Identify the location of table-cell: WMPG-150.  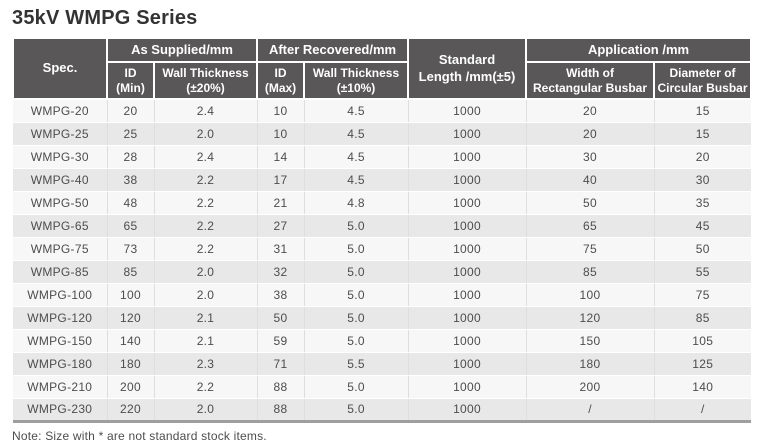
(60, 341).